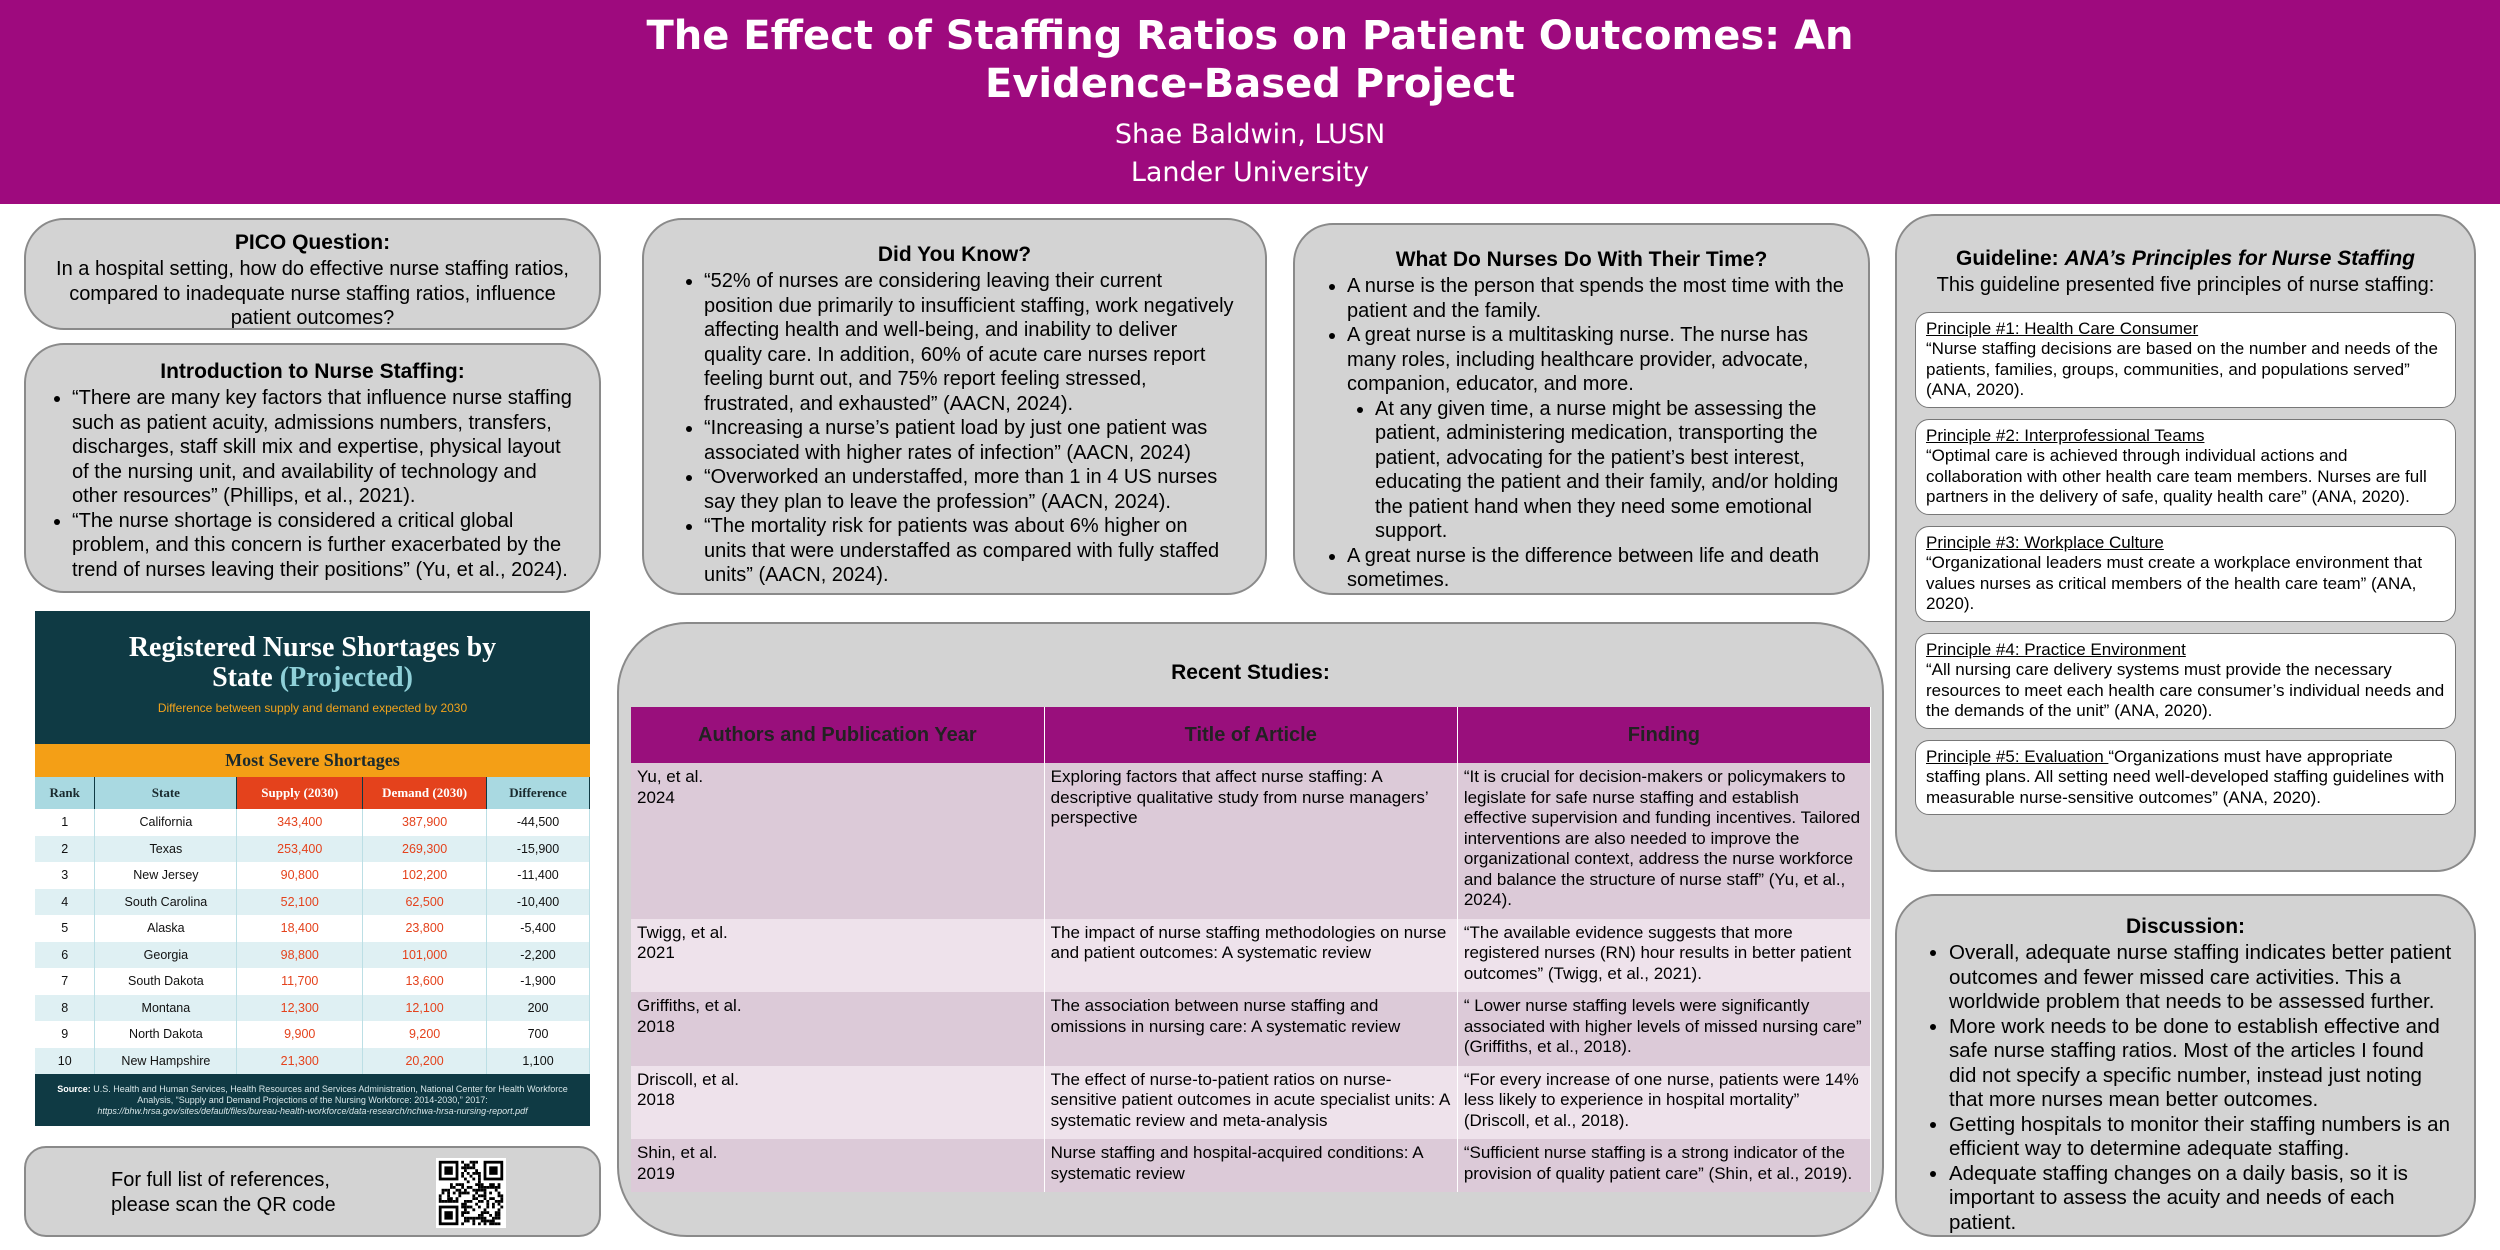  What do you see at coordinates (656, 1173) in the screenshot?
I see `year: 2019` at bounding box center [656, 1173].